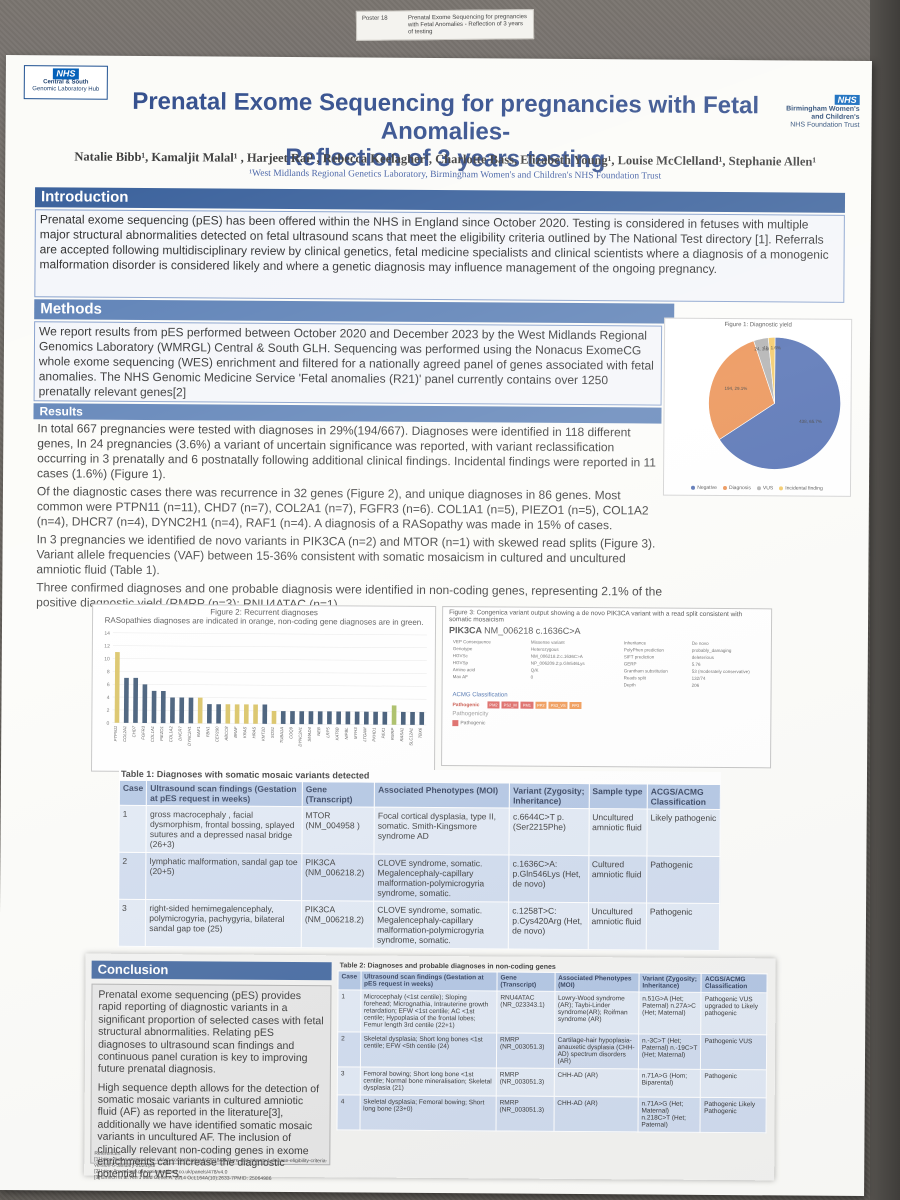 This screenshot has height=1200, width=900. I want to click on y-tick-label: 0, so click(108, 724).